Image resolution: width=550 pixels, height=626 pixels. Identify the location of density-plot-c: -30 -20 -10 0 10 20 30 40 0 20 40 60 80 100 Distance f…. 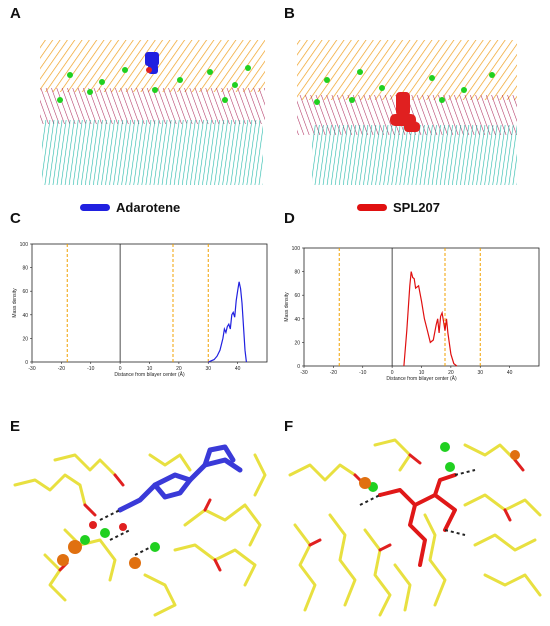
(141, 311).